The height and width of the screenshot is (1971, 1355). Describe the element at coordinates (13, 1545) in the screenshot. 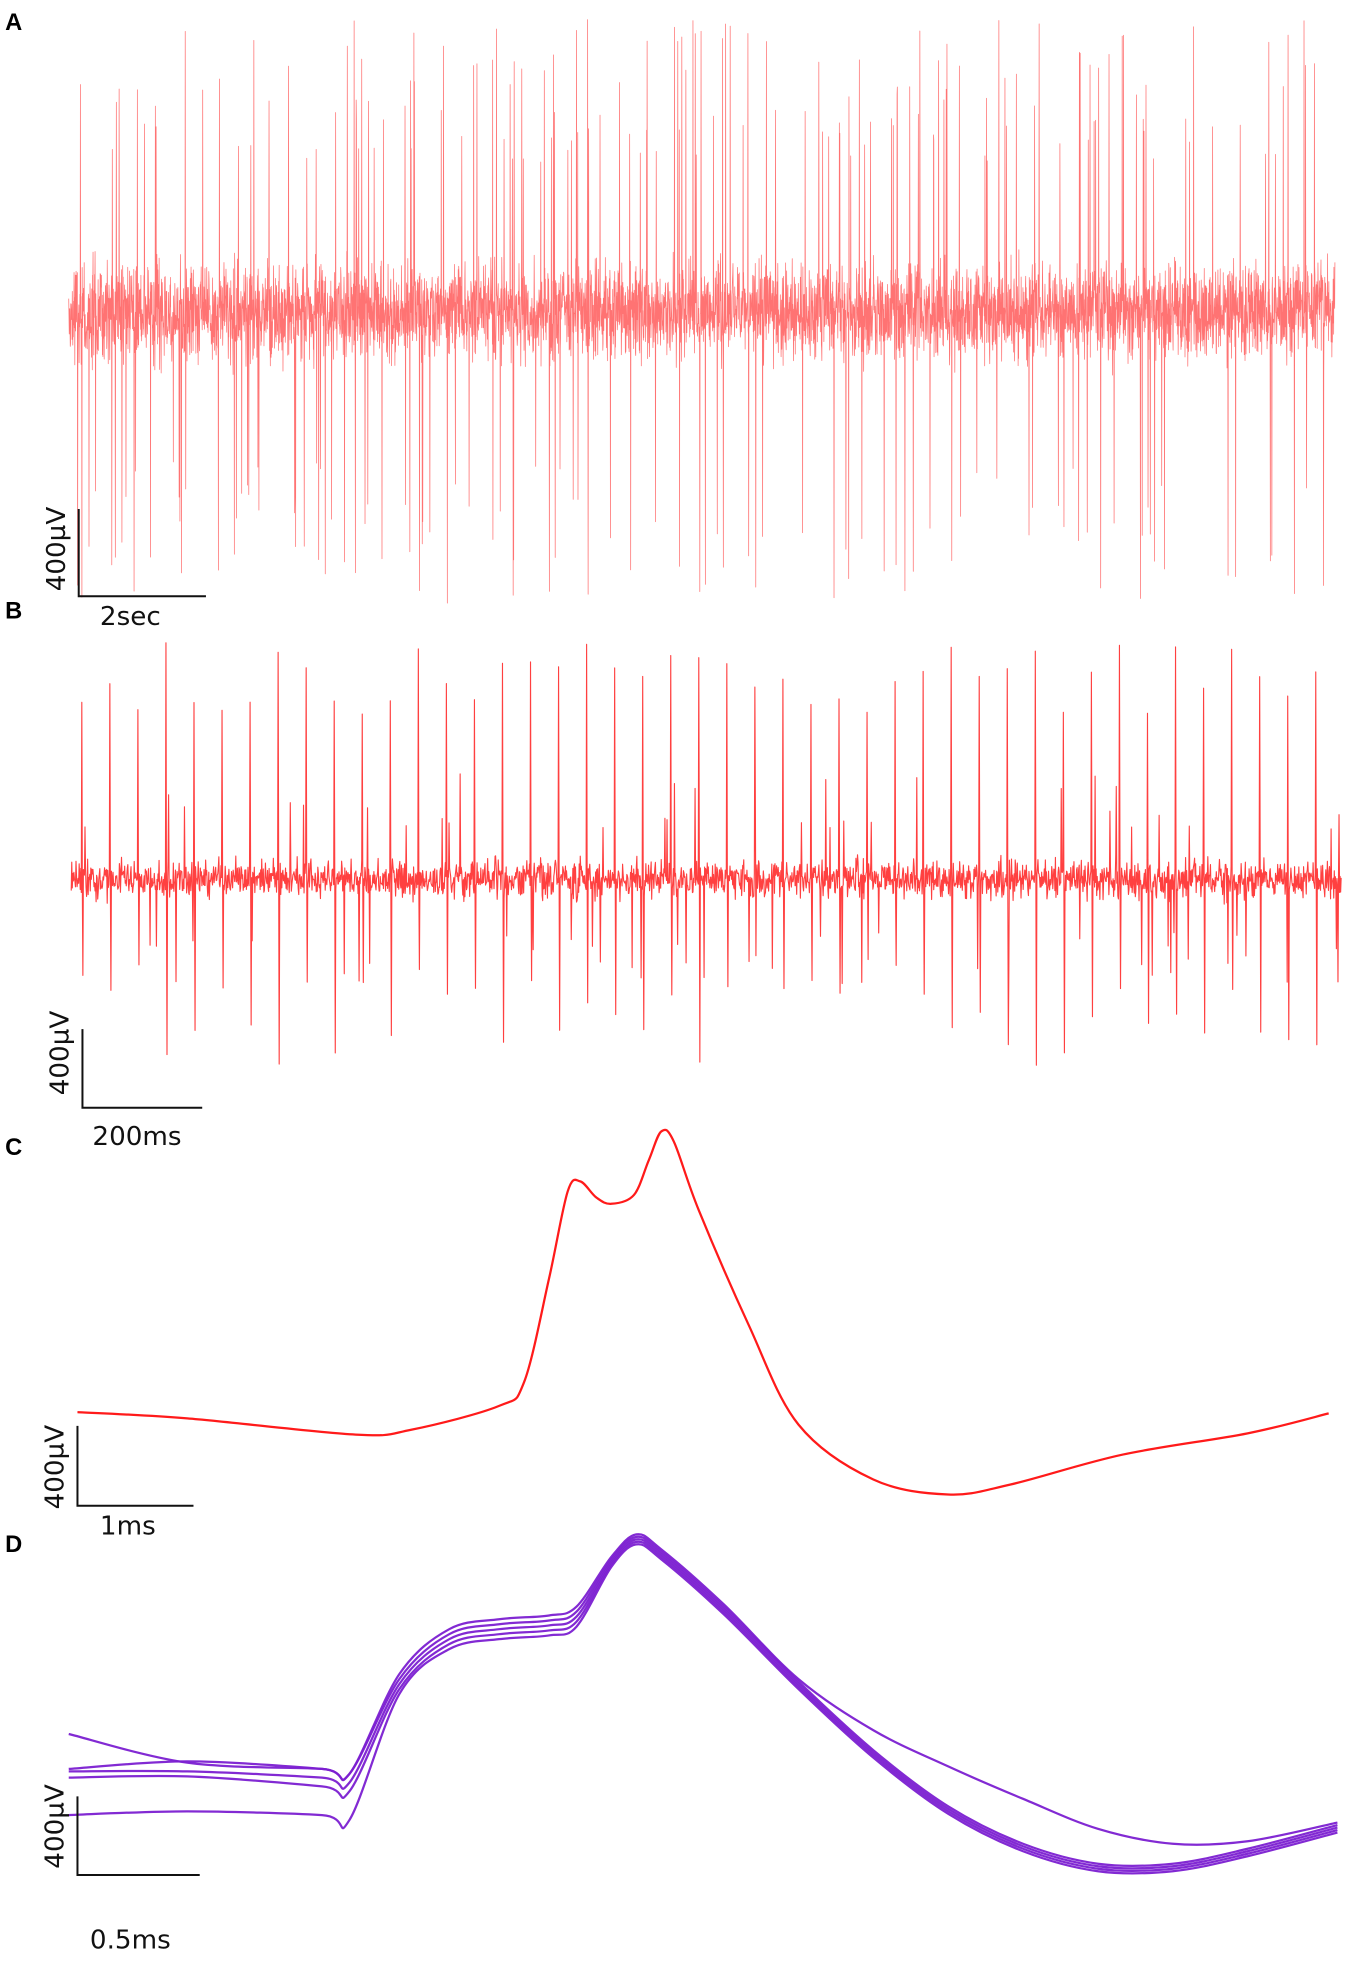

I see `panel-label: D` at that location.